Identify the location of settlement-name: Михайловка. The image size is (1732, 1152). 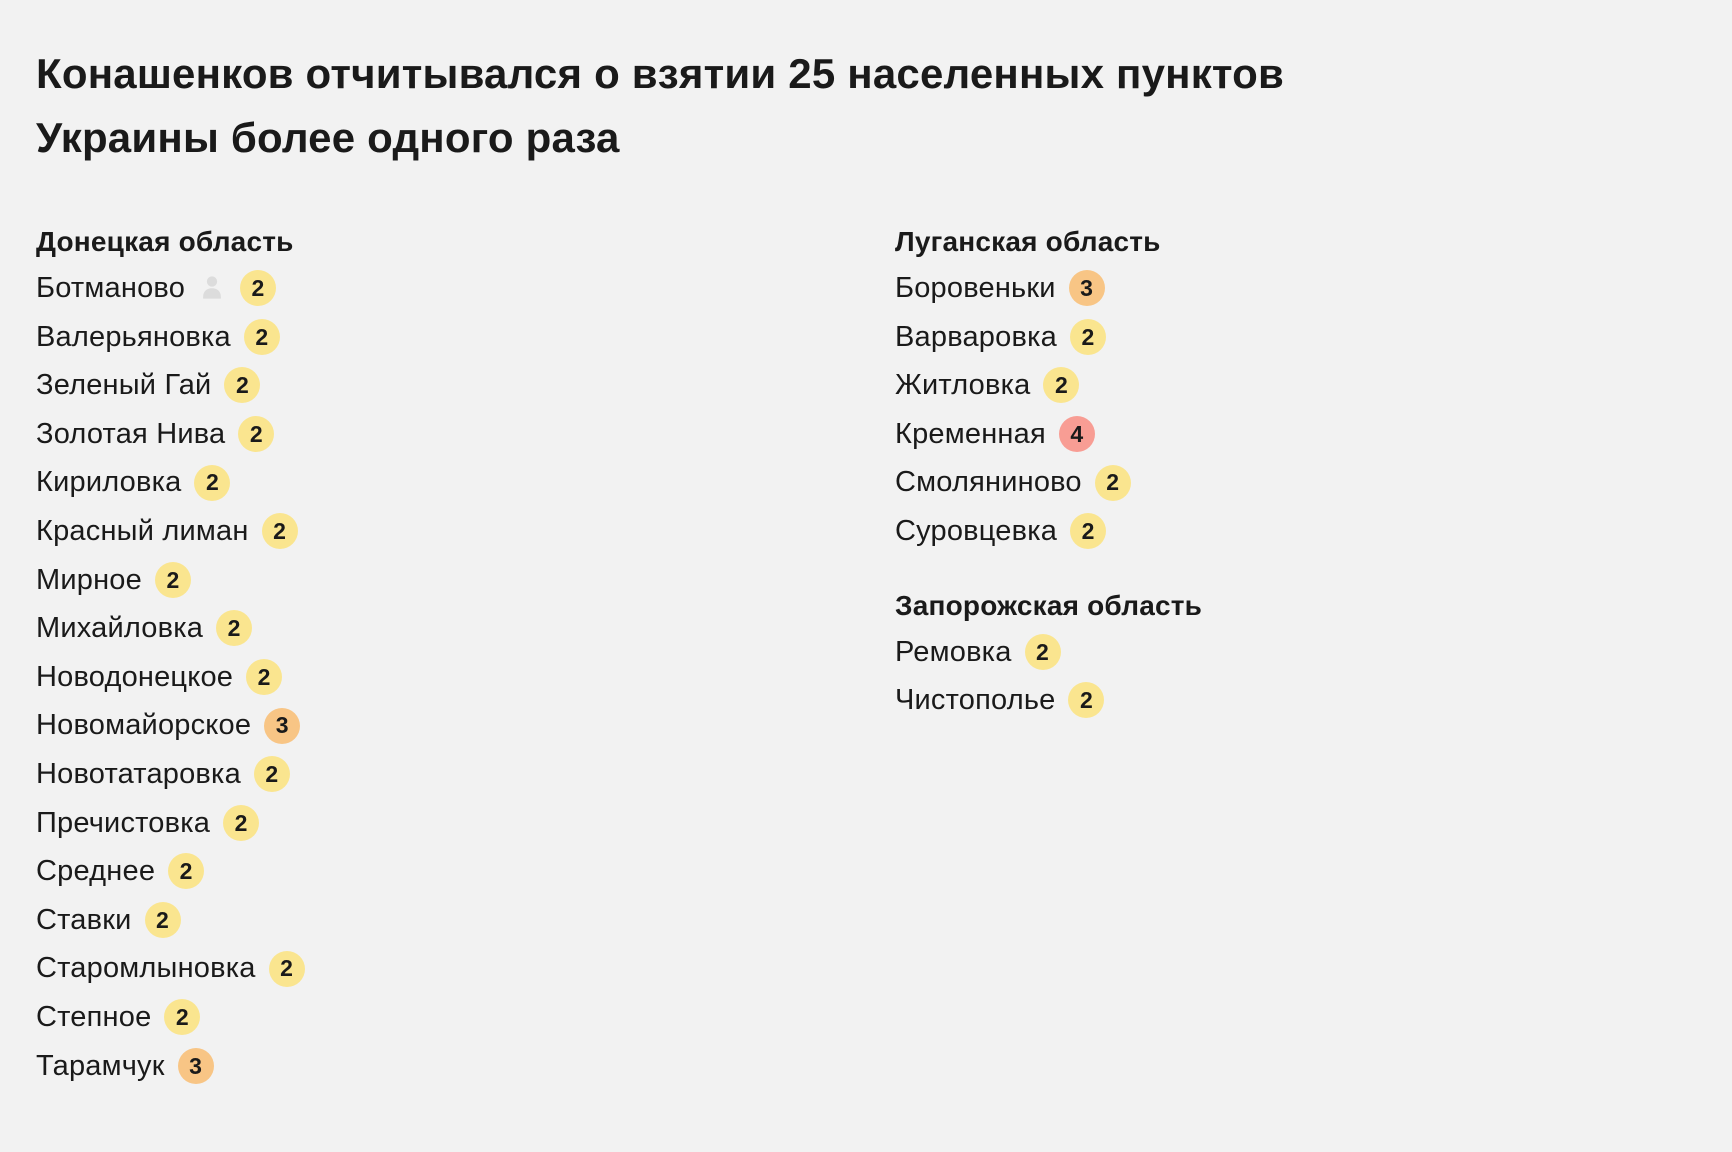
(120, 628).